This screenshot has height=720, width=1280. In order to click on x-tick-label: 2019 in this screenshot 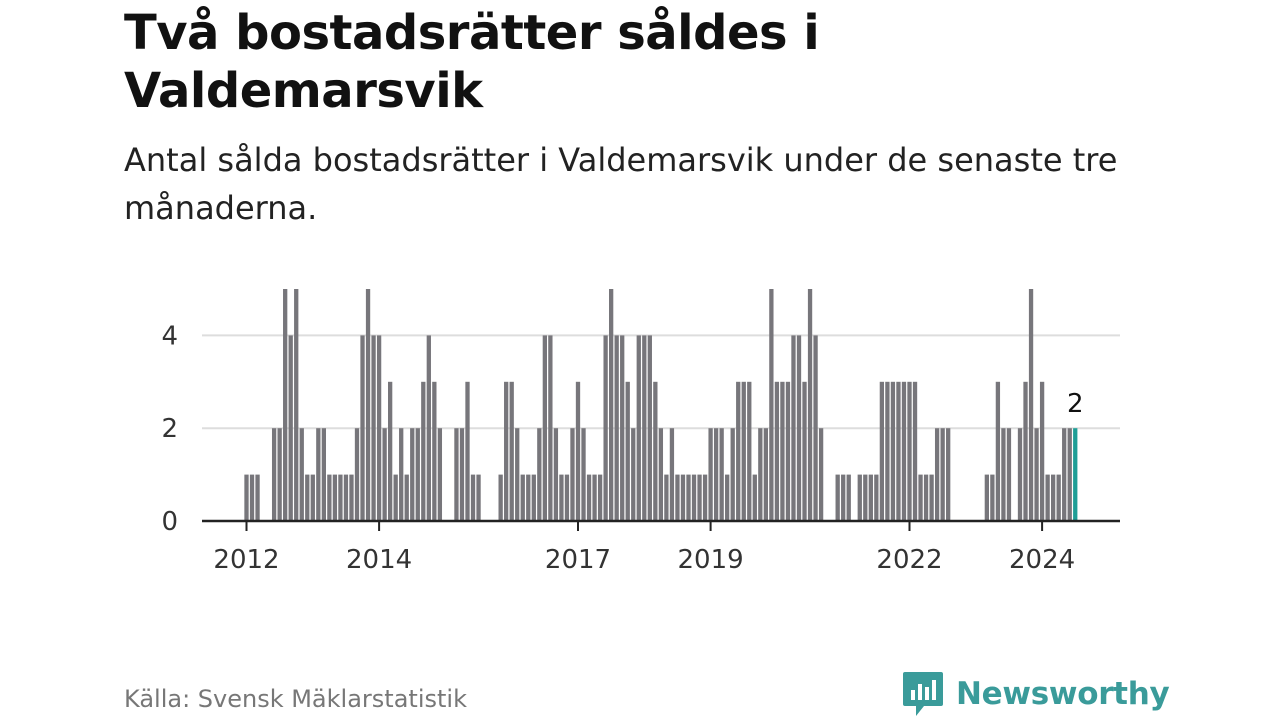, I will do `click(711, 560)`.